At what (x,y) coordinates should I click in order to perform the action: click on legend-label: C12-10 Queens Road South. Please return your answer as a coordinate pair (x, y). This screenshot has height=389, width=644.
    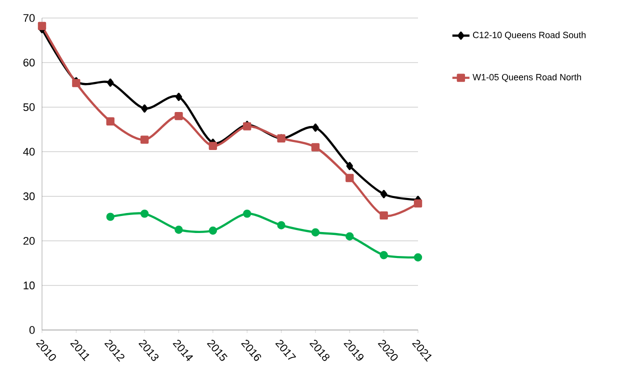
    Looking at the image, I should click on (529, 36).